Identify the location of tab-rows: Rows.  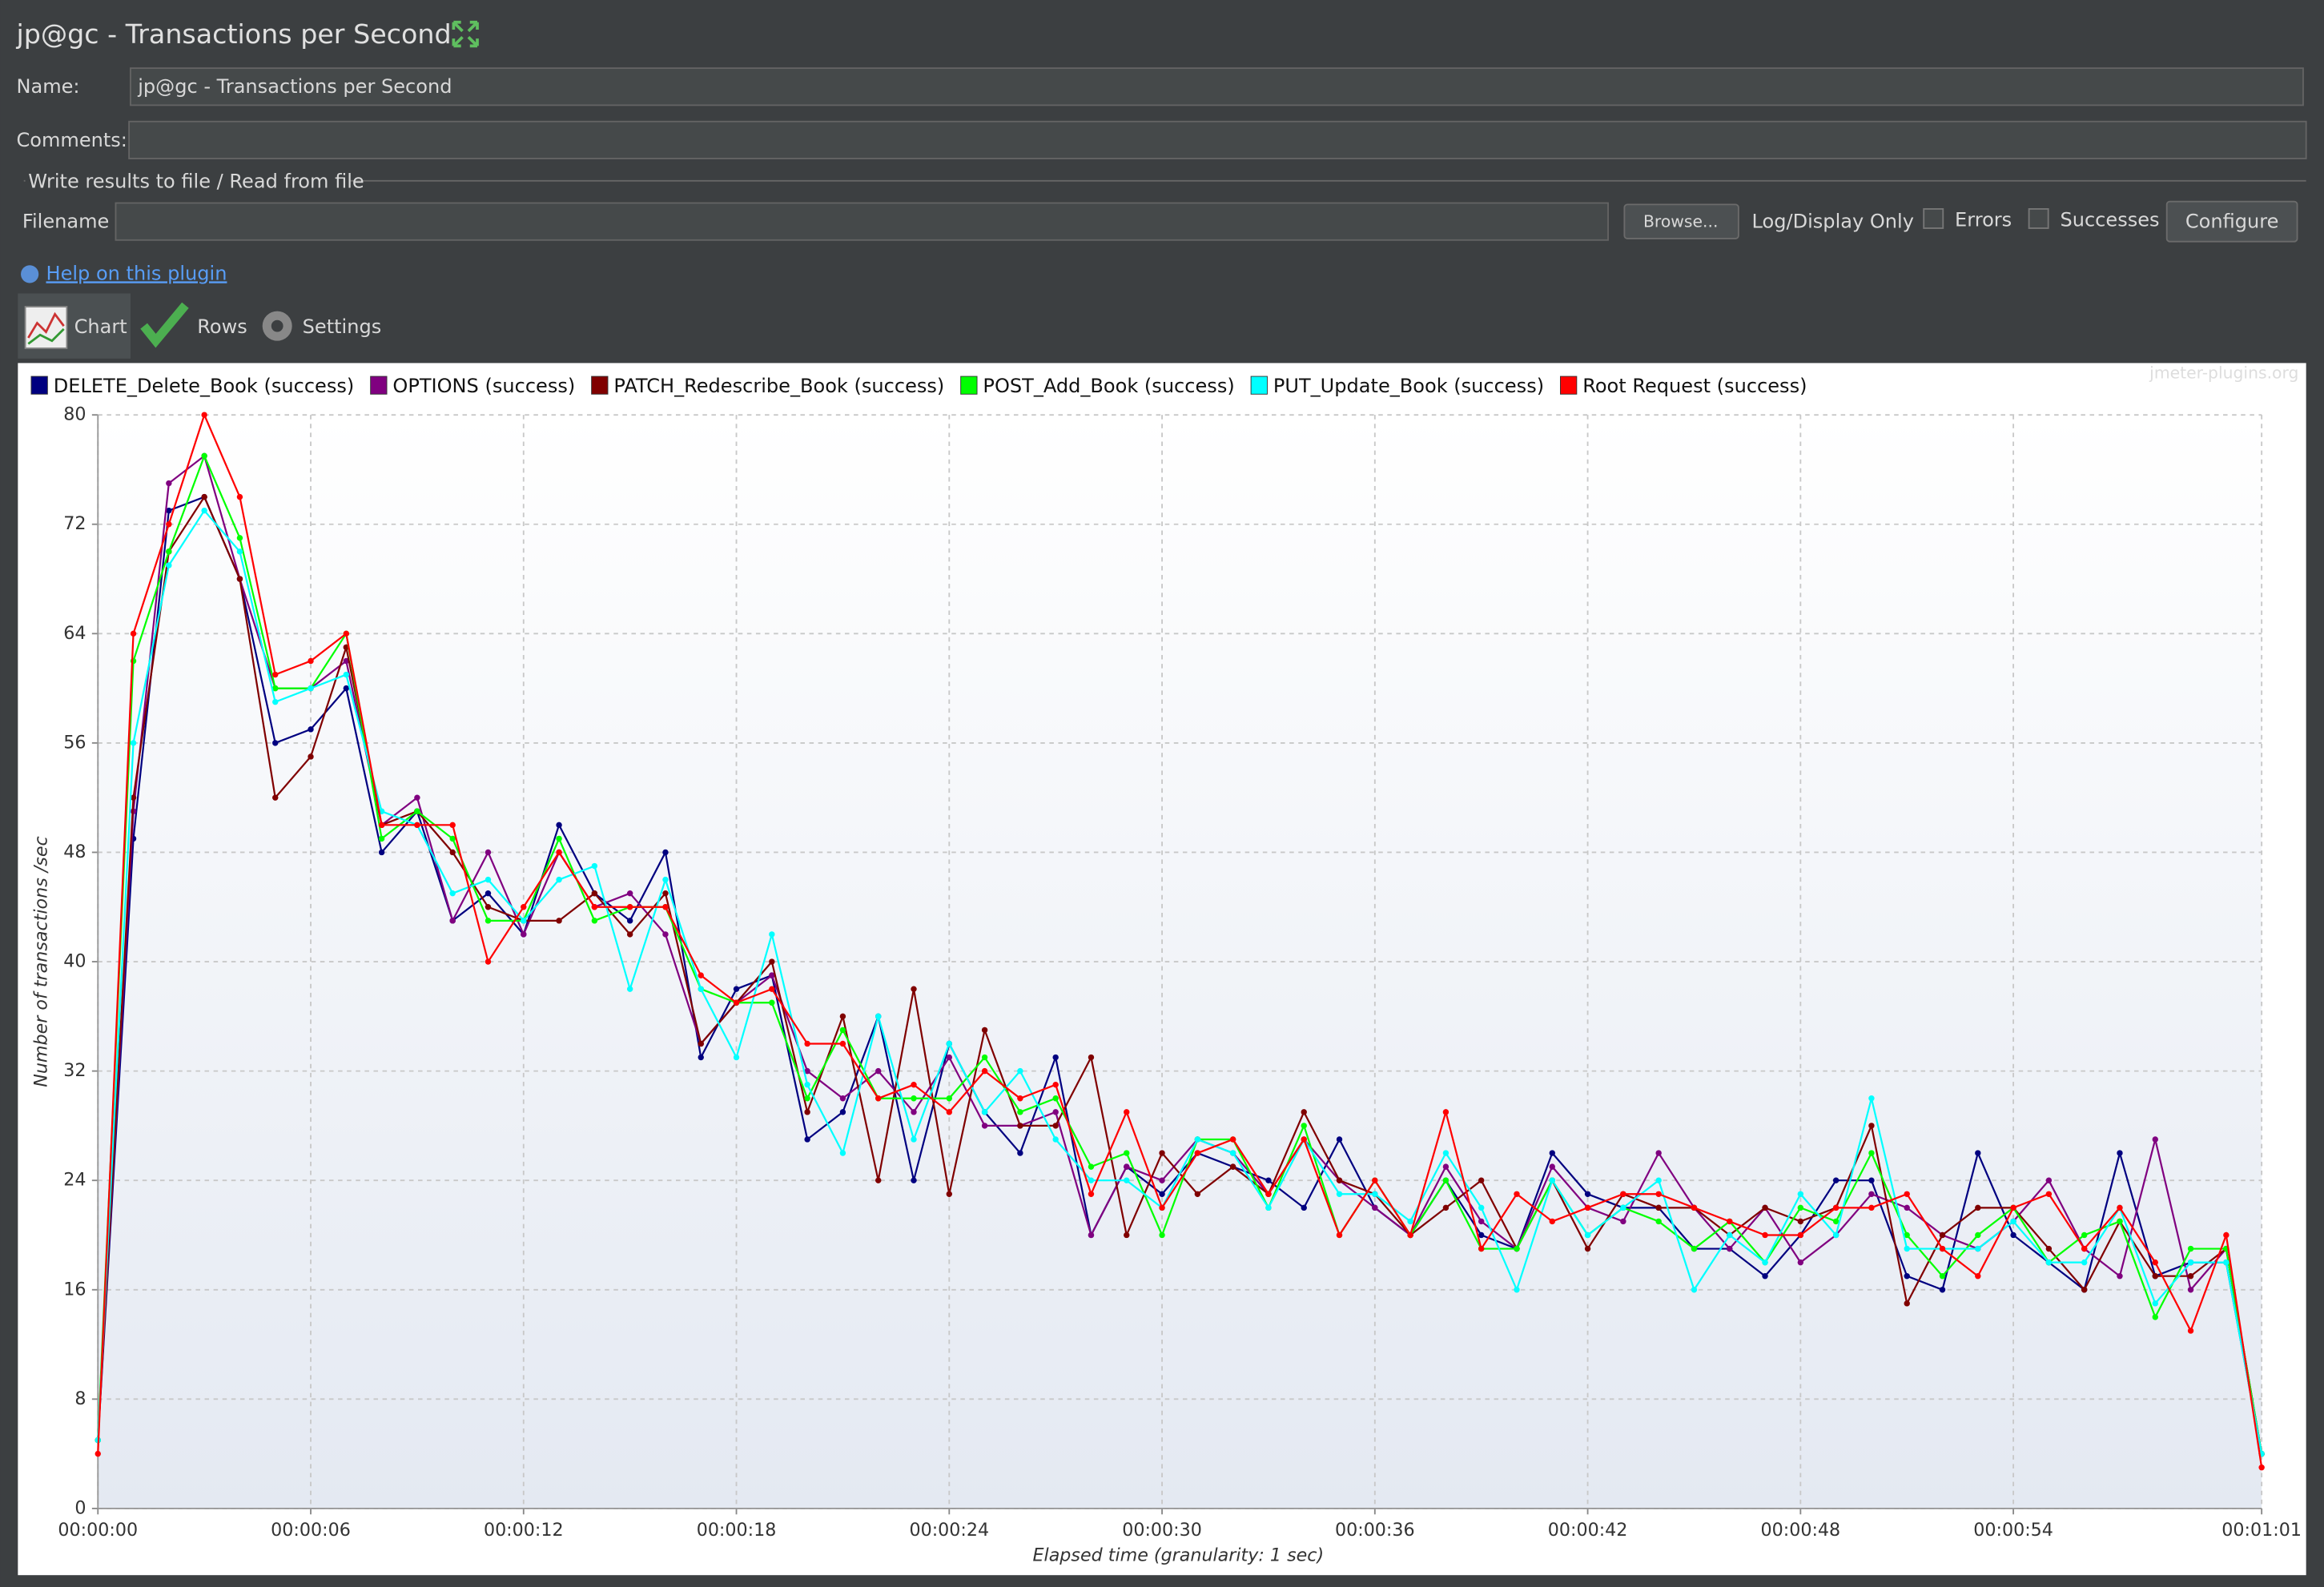
(222, 327).